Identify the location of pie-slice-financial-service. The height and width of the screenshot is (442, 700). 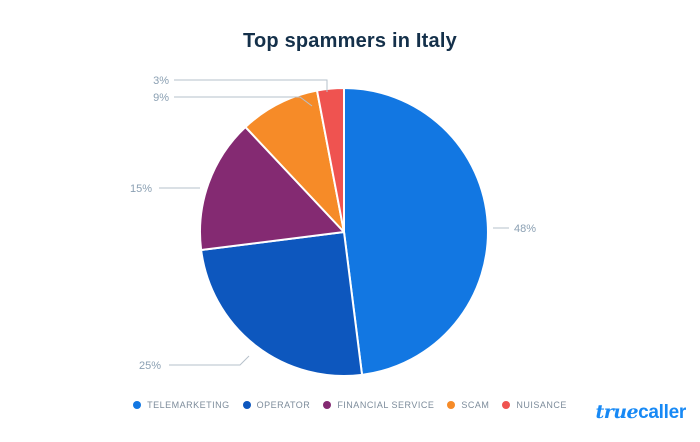
(272, 189).